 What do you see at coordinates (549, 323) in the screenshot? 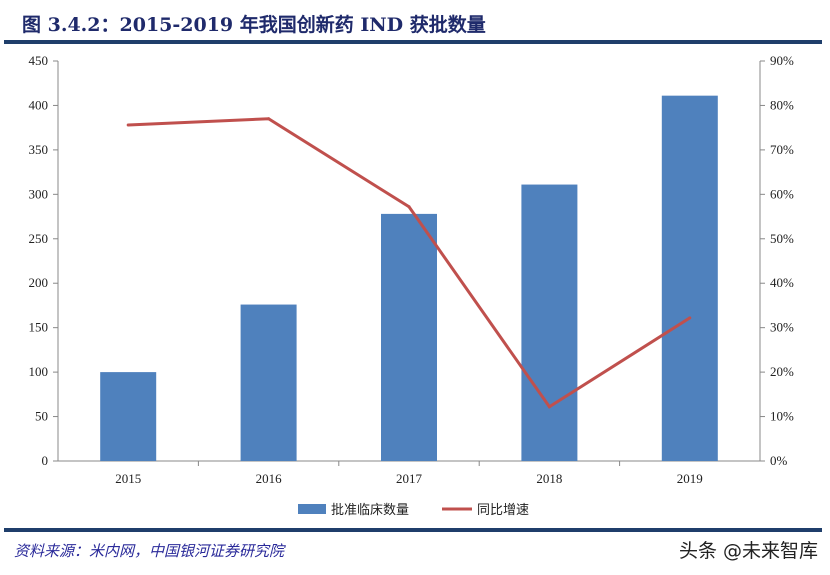
I see `bar-2018` at bounding box center [549, 323].